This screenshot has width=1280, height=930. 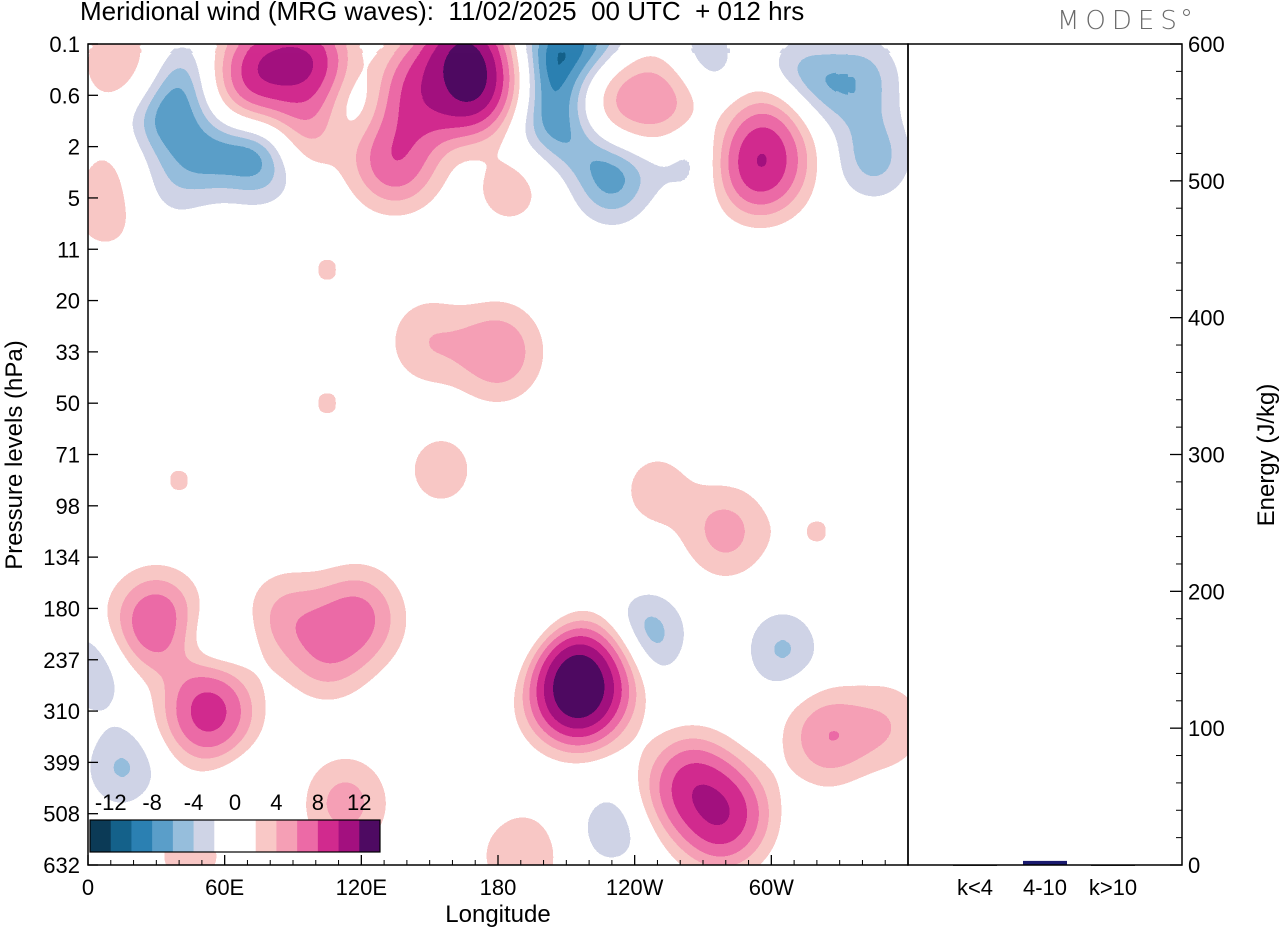 I want to click on pressure-tick-label: 180, so click(x=61, y=608).